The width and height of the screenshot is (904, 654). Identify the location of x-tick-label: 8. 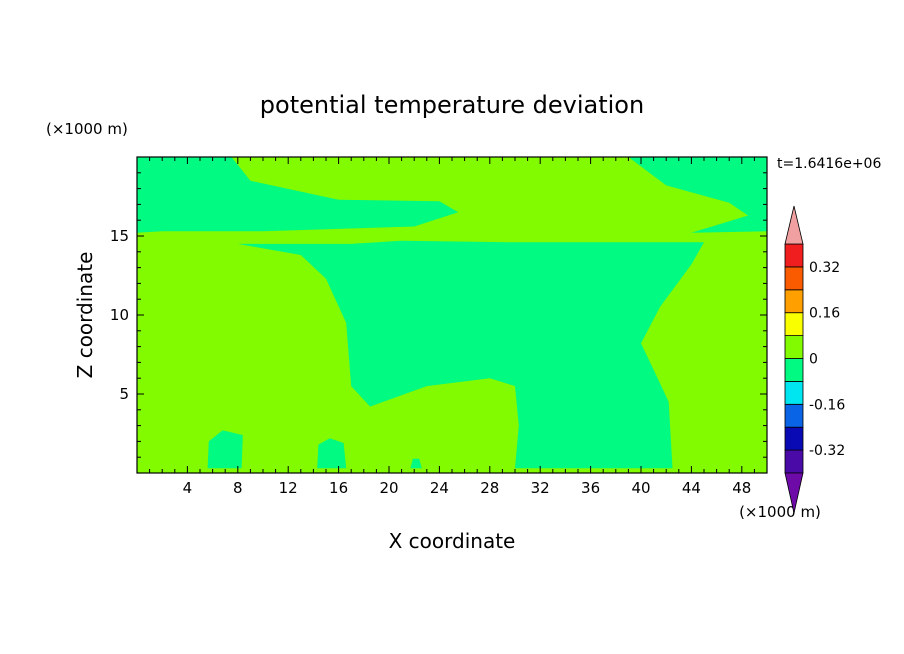
(238, 488).